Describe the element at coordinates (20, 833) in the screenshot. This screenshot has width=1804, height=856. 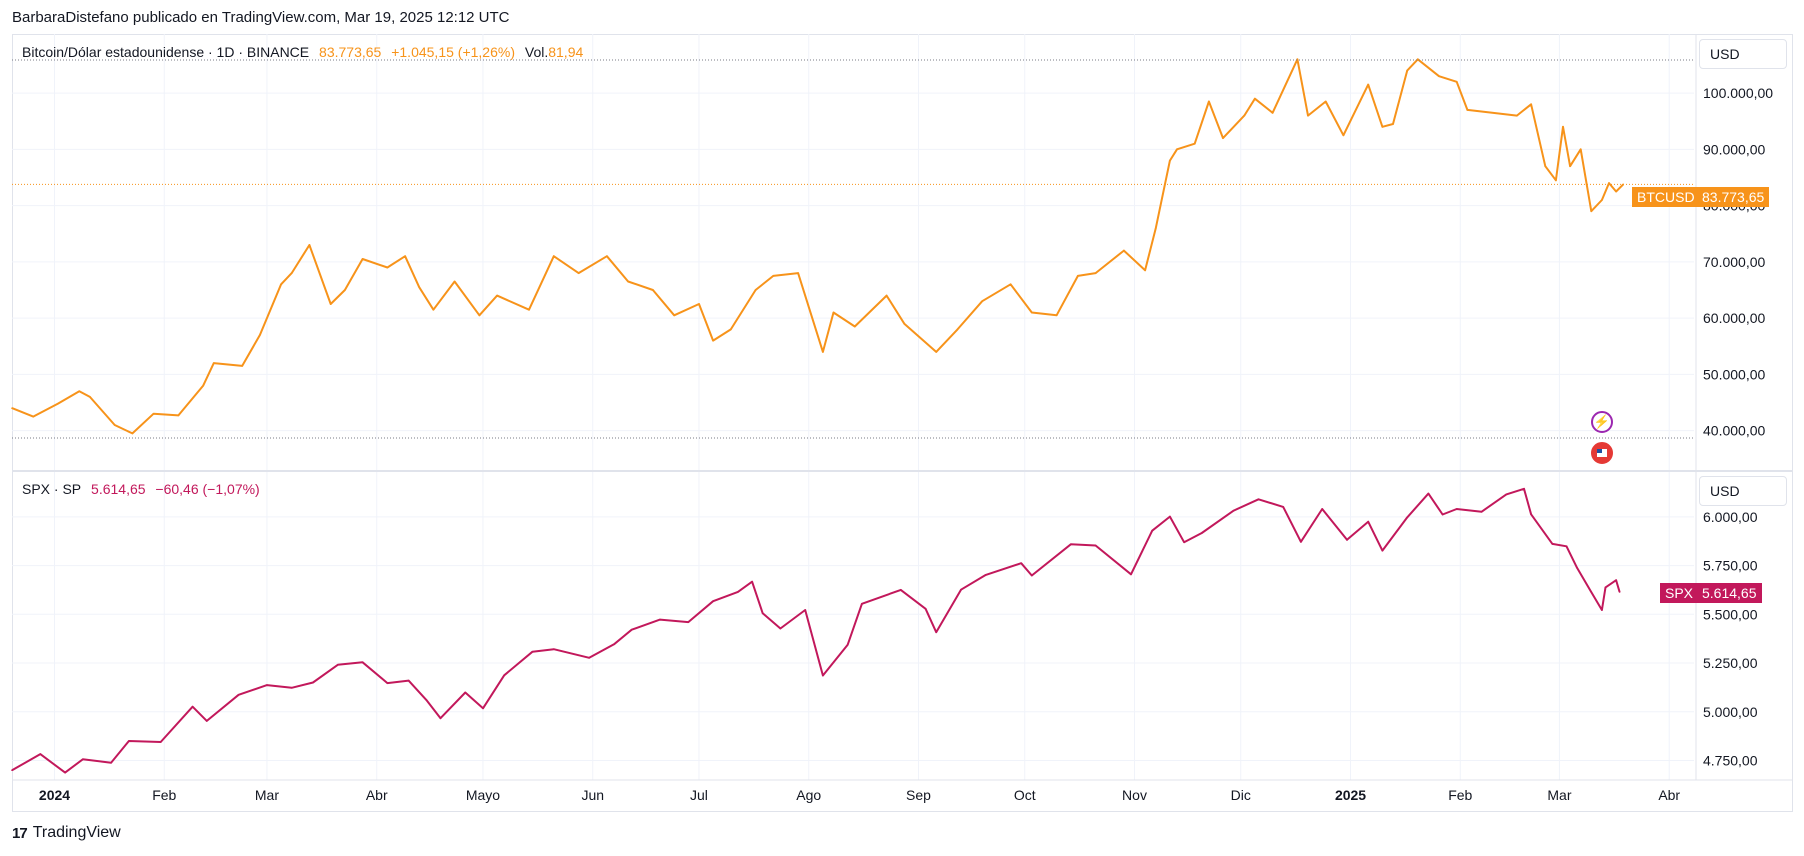
I see `tradingview-mark-icon: 17` at that location.